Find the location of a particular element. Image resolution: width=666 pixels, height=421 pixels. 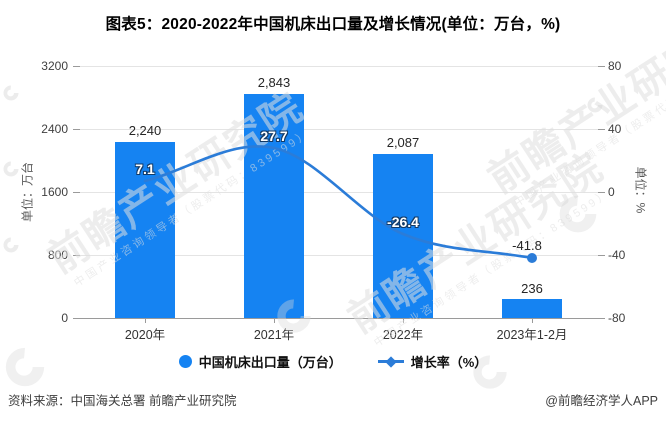

bar-2020 is located at coordinates (145, 230).